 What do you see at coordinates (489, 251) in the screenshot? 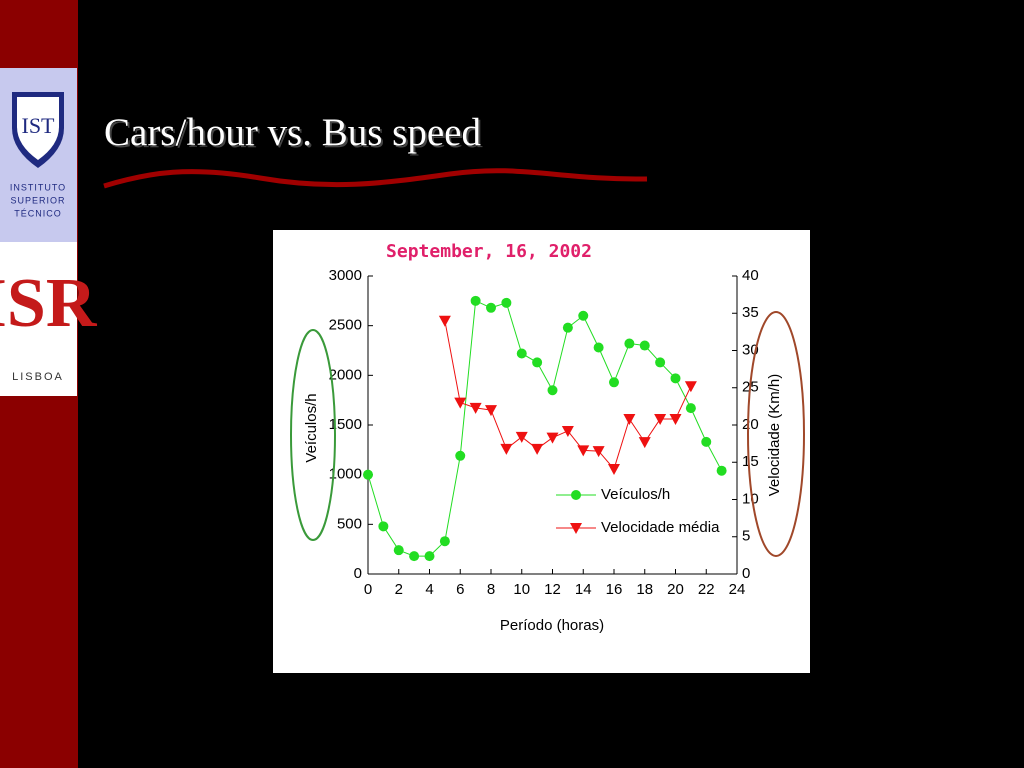
I see `chart-title: September, 16, 2002` at bounding box center [489, 251].